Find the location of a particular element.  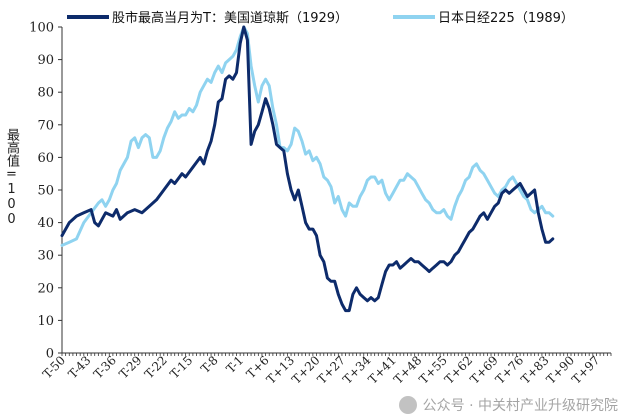

x-tick-label: T-50 is located at coordinates (54, 367).